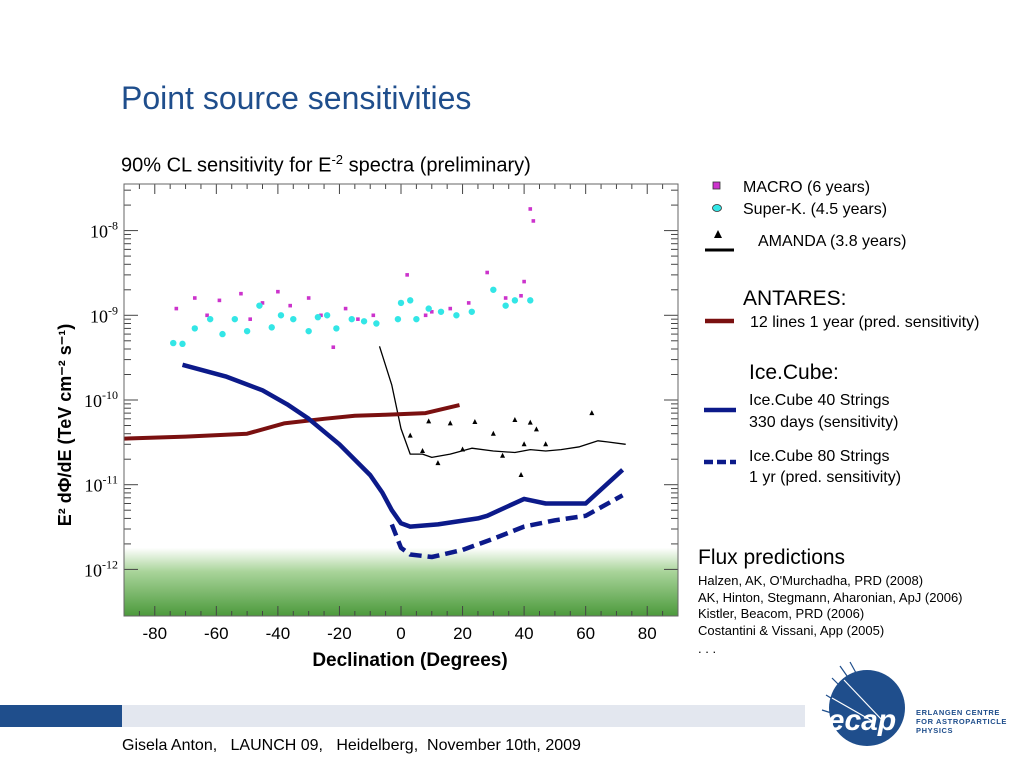 Image resolution: width=1024 pixels, height=768 pixels. I want to click on subtitle-suffix: spectra (preliminary), so click(437, 165).